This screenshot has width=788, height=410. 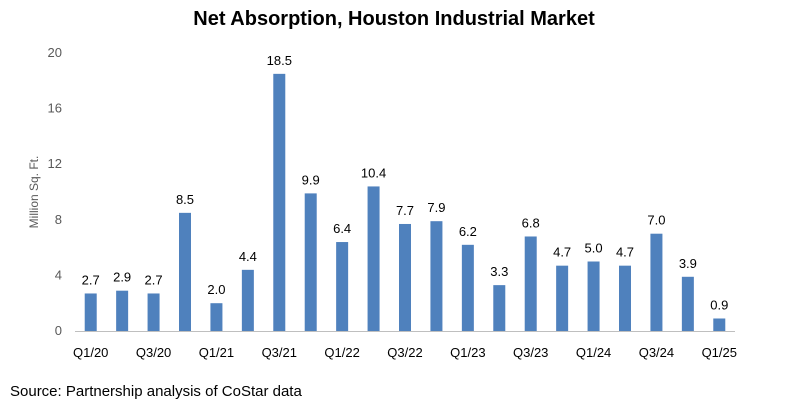 What do you see at coordinates (593, 352) in the screenshot?
I see `x-tick-label: Q1/24` at bounding box center [593, 352].